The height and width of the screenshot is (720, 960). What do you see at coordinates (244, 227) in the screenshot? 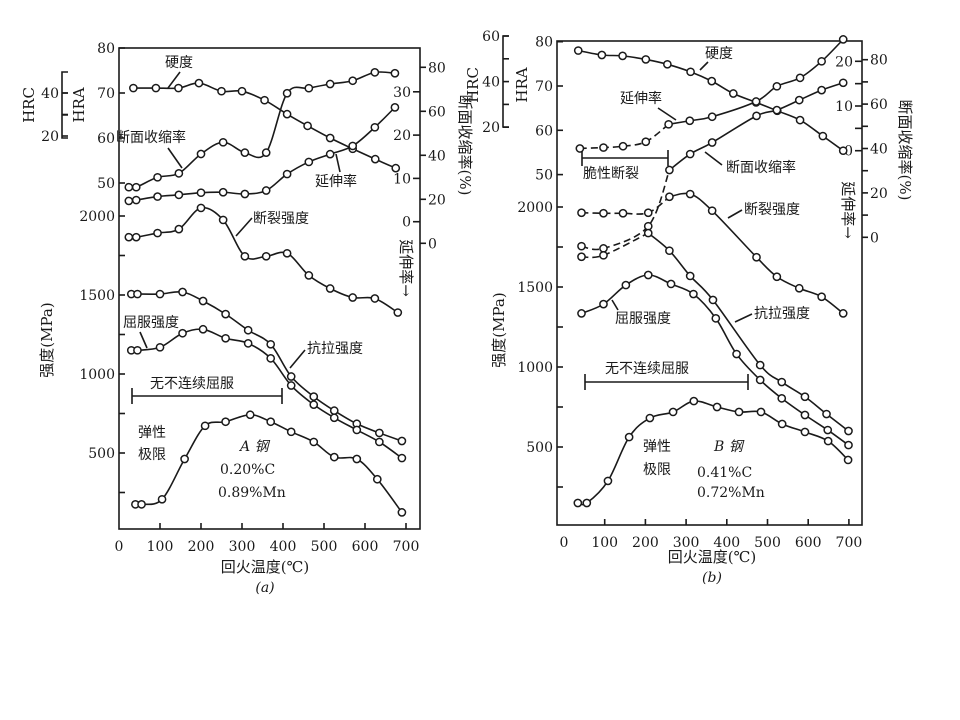
I see `leader-fracture-a` at bounding box center [244, 227].